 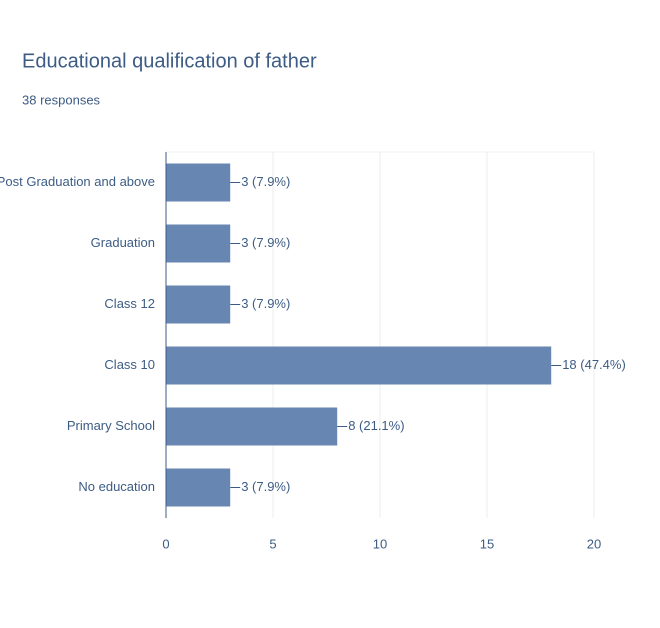 I want to click on y-tick-label: Primary School, so click(x=111, y=425).